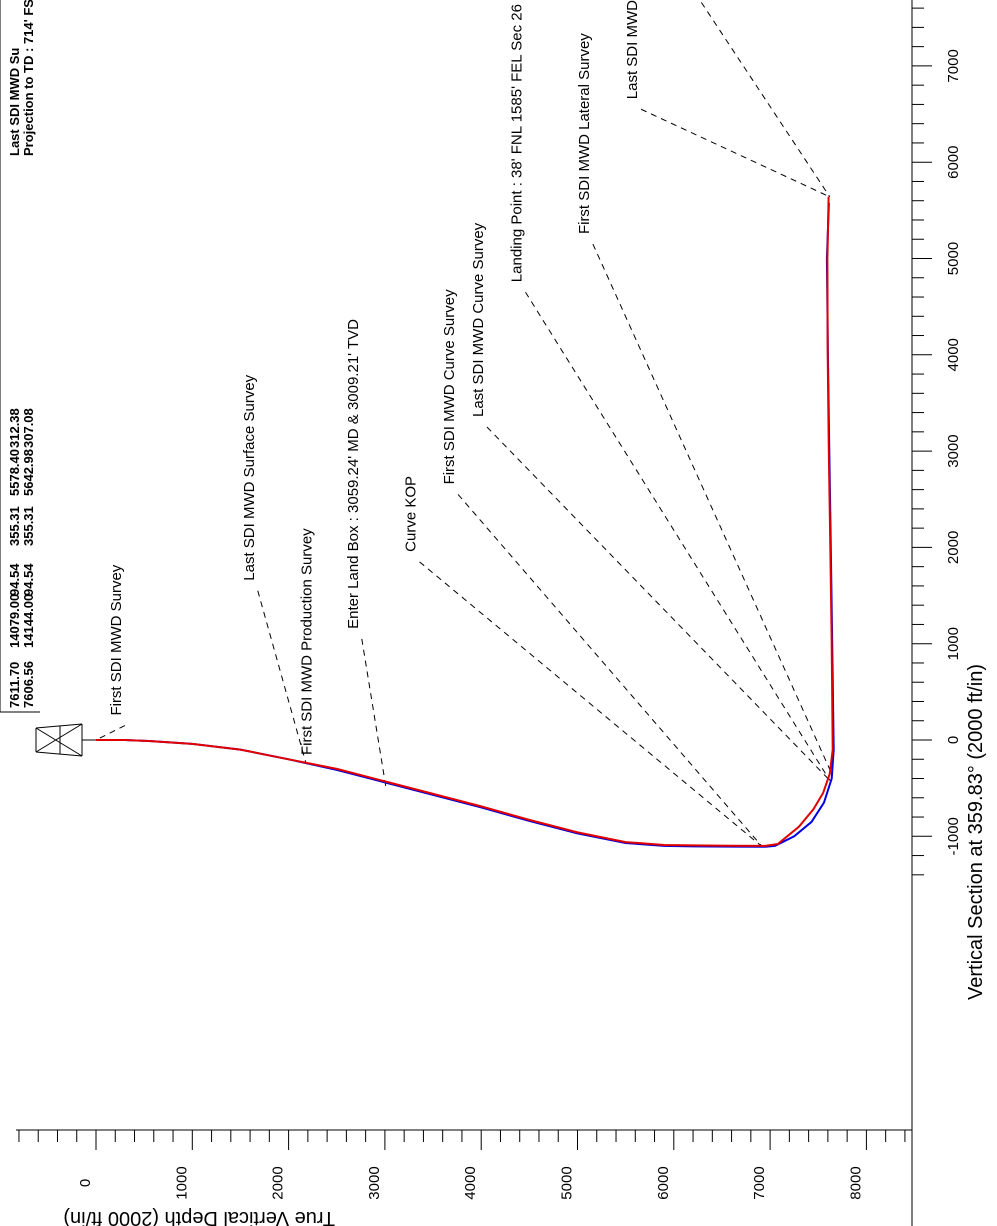 The height and width of the screenshot is (1226, 997). Describe the element at coordinates (759, 1182) in the screenshot. I see `y-tick-label: 7000` at that location.